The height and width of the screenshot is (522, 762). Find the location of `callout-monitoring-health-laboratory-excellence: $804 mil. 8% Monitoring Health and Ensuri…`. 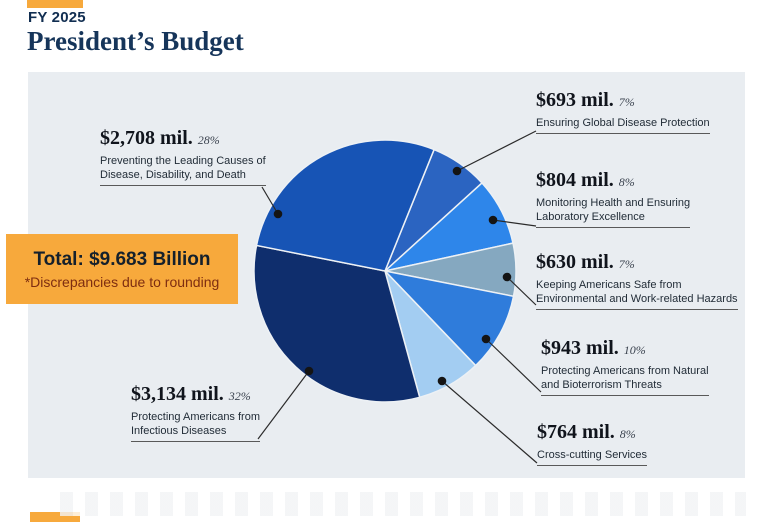

callout-monitoring-health-laboratory-excellence: $804 mil. 8% Monitoring Health and Ensuri… is located at coordinates (613, 198).